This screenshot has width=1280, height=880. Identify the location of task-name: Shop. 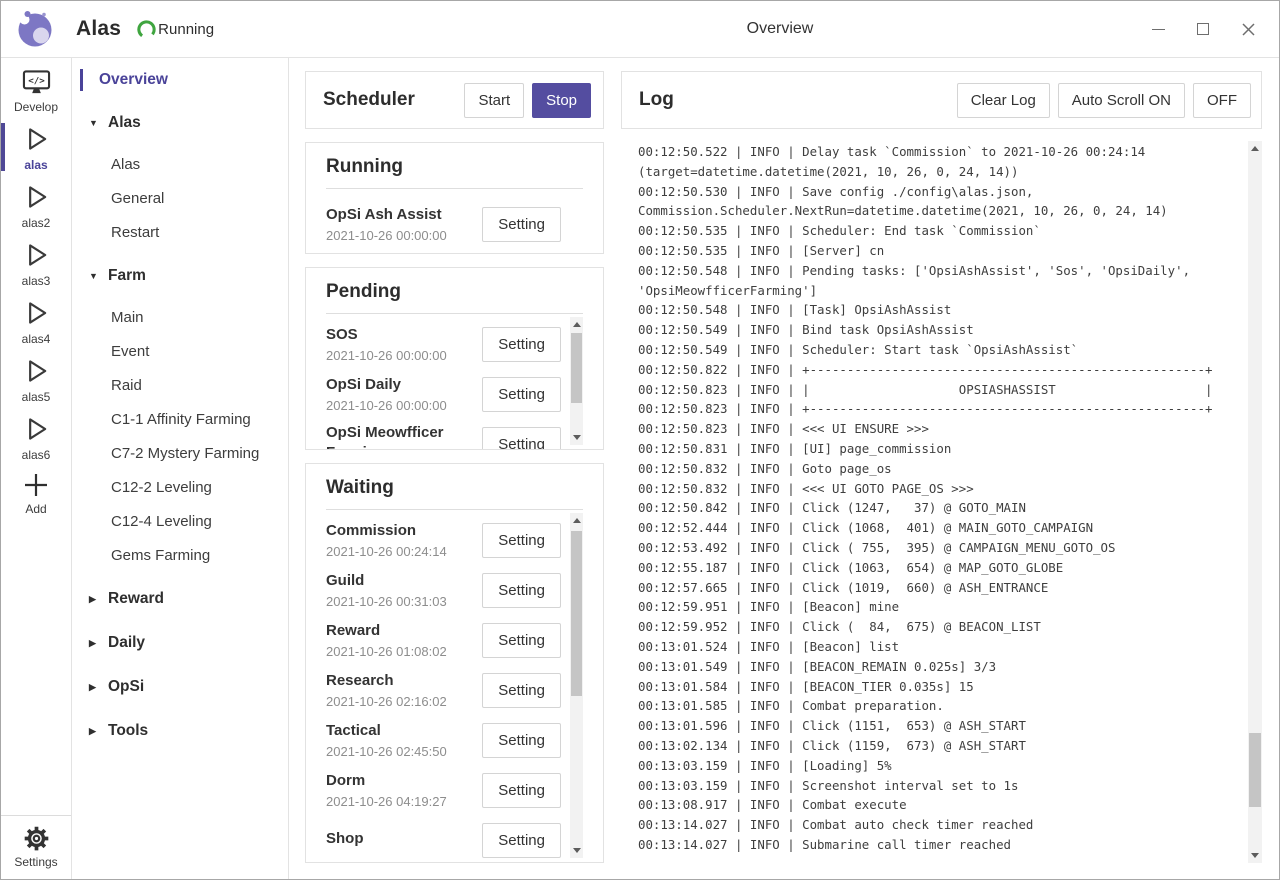
(345, 838).